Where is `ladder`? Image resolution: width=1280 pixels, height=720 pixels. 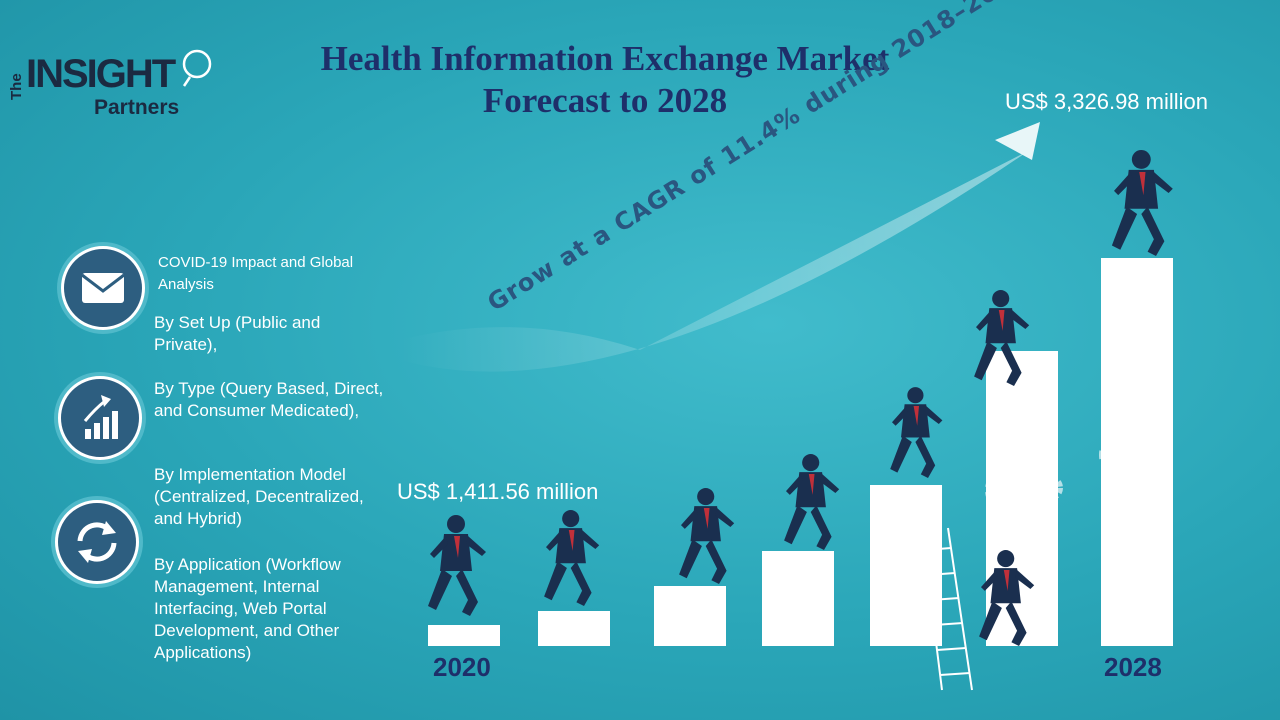
ladder is located at coordinates (947, 609).